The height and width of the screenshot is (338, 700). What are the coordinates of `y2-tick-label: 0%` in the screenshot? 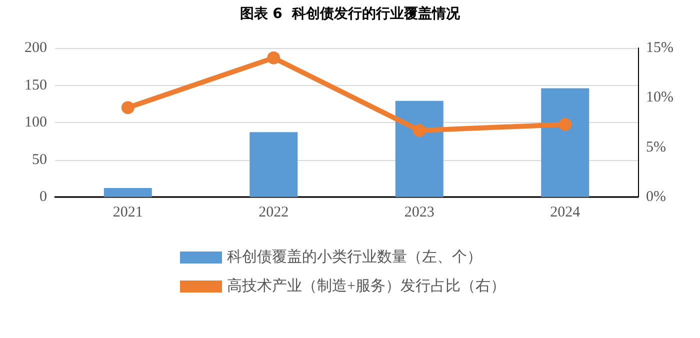 It's located at (656, 197).